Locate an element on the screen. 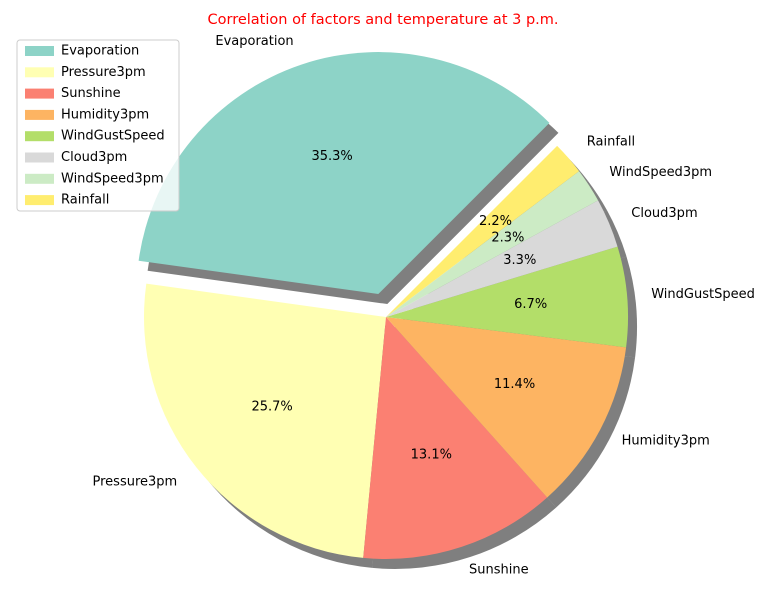 Image resolution: width=771 pixels, height=591 pixels. category-label-humidity3pm: Humidity3pm is located at coordinates (666, 440).